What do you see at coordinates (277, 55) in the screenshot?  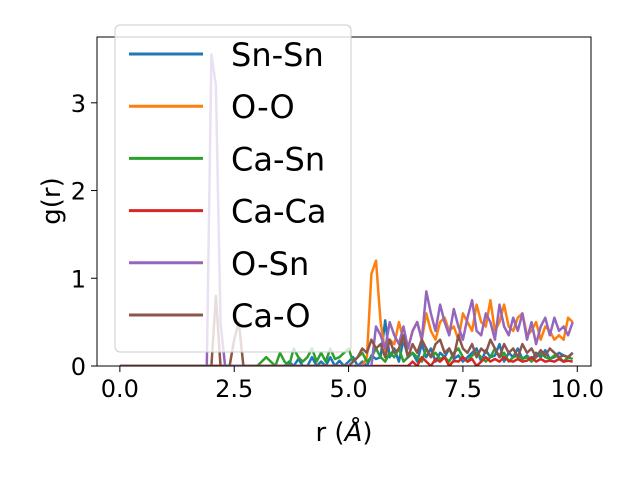 I see `legend-label-sn-sn: Sn-Sn` at bounding box center [277, 55].